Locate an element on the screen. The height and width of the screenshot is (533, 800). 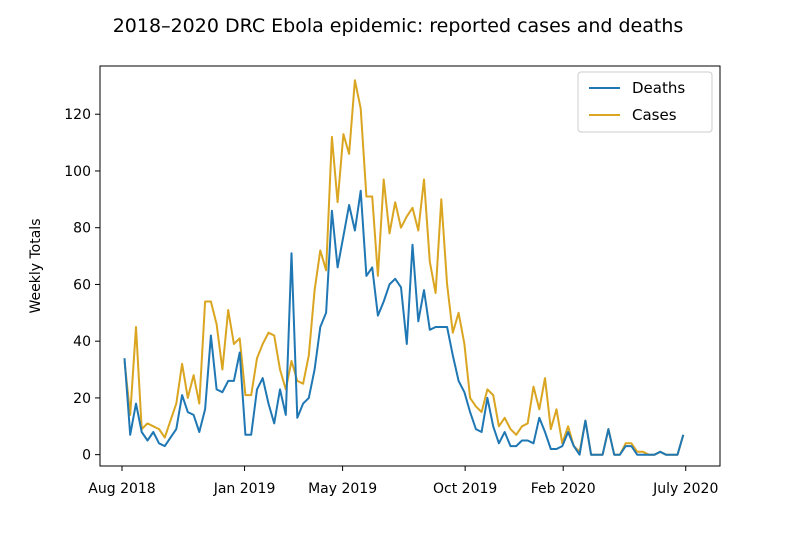
x-tick-label: Oct 2019 is located at coordinates (465, 489).